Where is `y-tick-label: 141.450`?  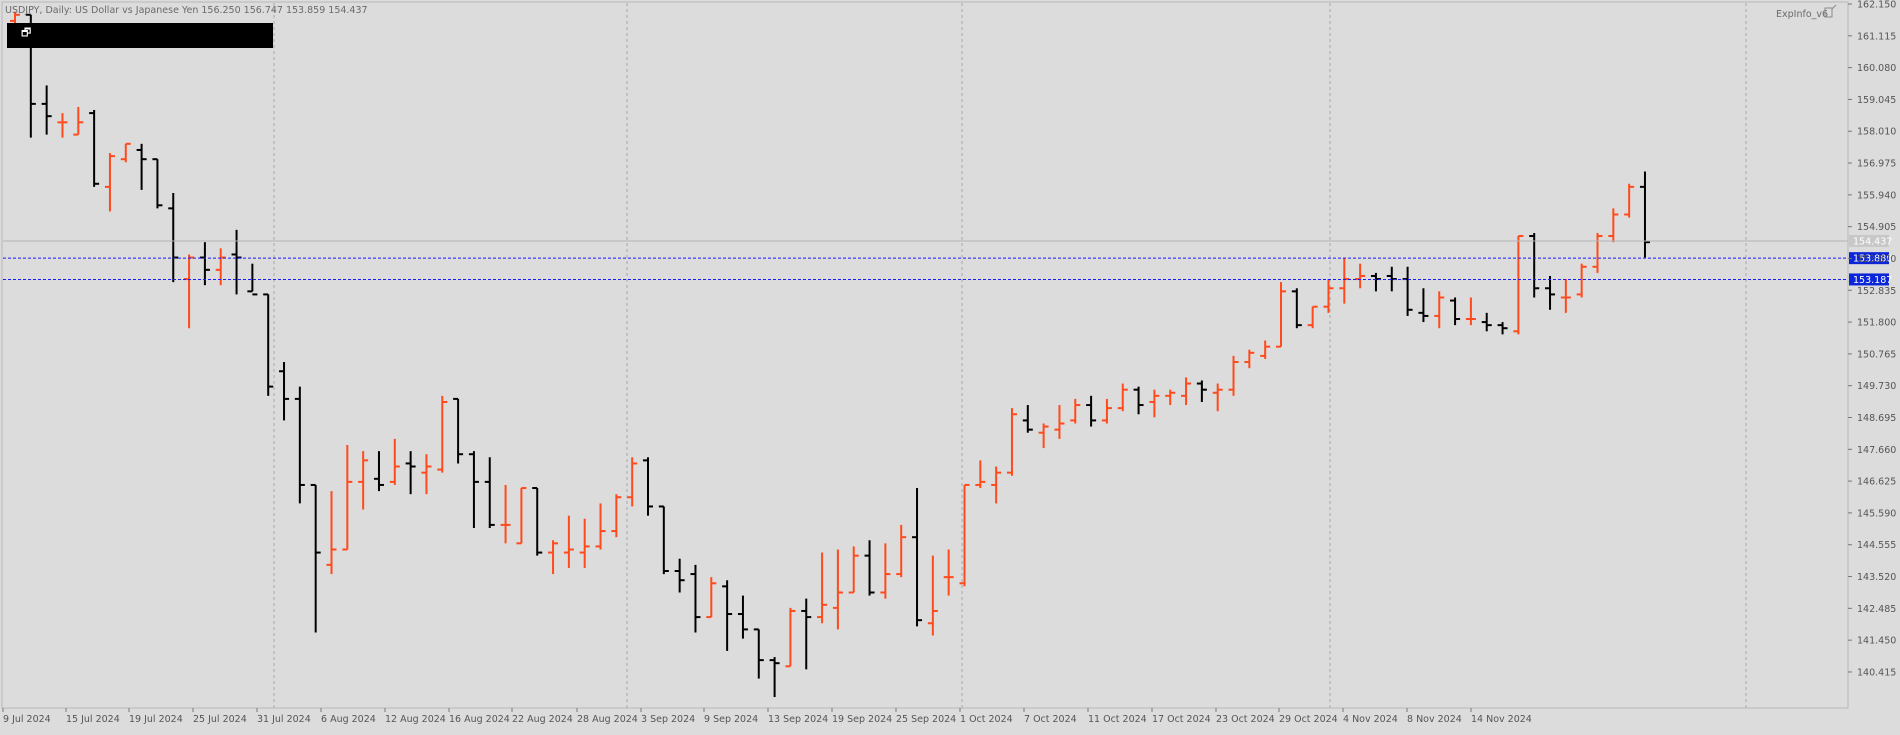 y-tick-label: 141.450 is located at coordinates (1876, 641).